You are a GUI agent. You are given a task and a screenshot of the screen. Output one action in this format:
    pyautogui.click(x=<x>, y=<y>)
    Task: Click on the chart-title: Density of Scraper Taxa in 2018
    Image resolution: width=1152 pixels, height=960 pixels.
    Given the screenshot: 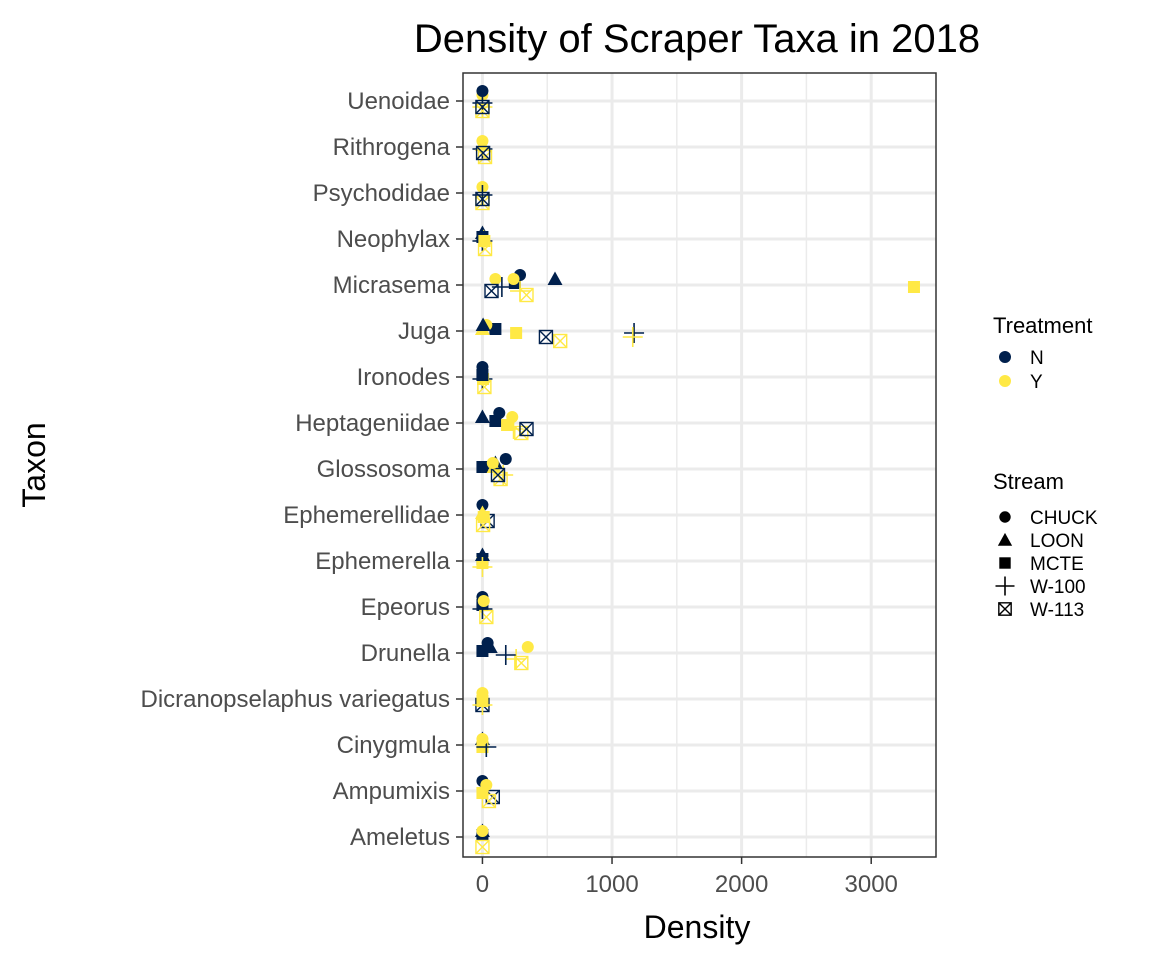 What is the action you would take?
    pyautogui.click(x=697, y=39)
    